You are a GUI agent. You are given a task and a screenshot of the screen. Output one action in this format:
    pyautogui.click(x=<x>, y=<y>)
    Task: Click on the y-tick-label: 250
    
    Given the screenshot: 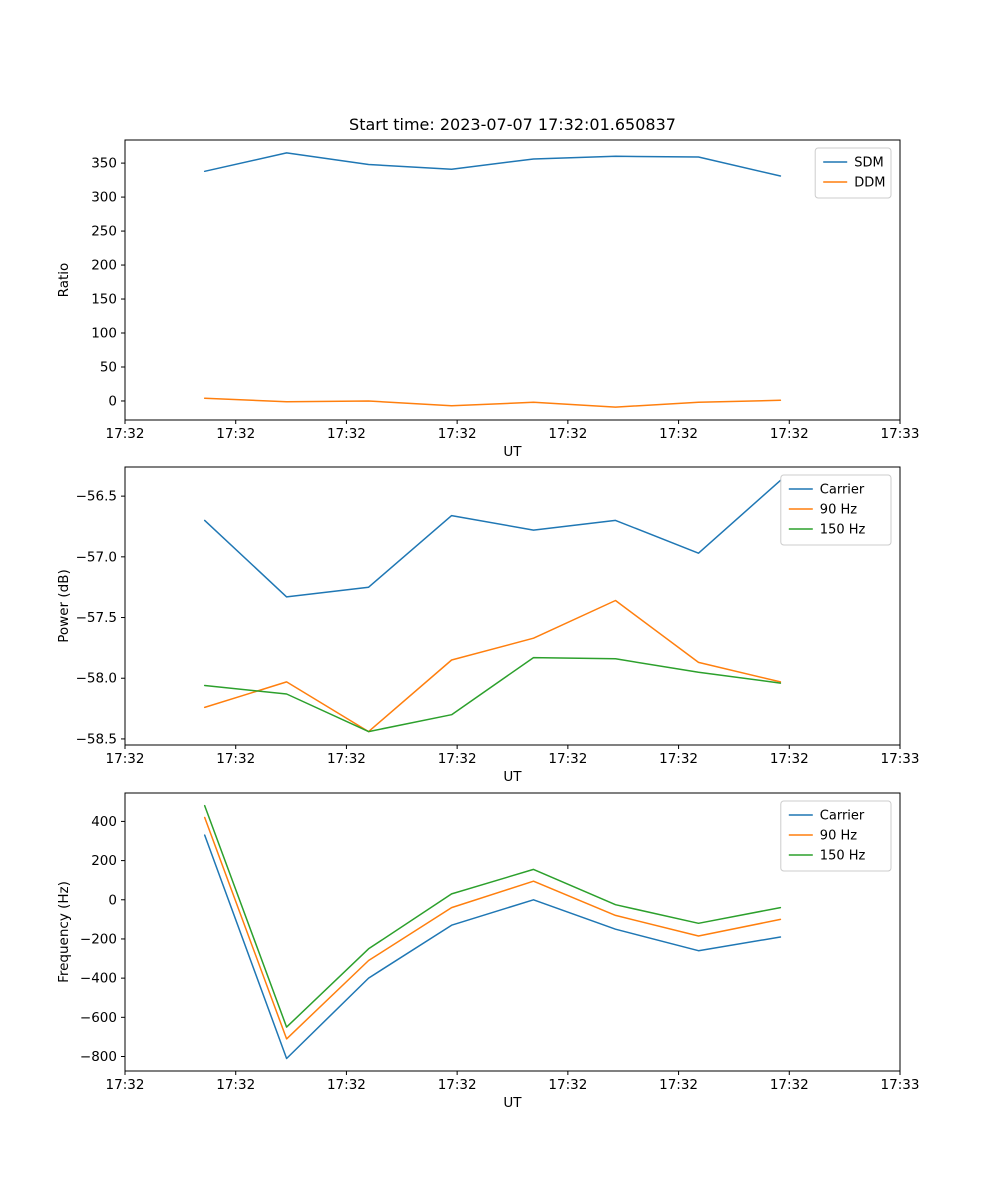 What is the action you would take?
    pyautogui.click(x=104, y=232)
    